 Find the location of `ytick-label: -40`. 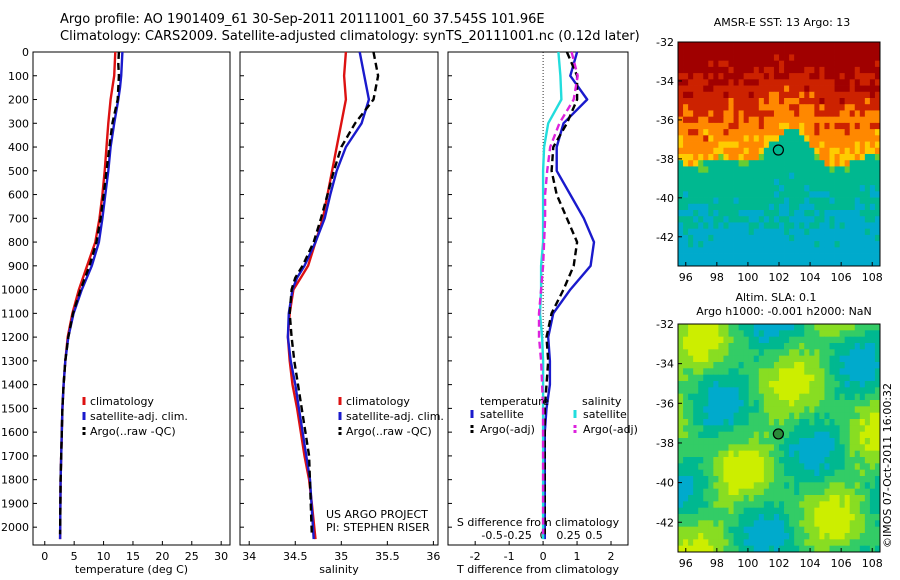

ytick-label: -40 is located at coordinates (665, 198).